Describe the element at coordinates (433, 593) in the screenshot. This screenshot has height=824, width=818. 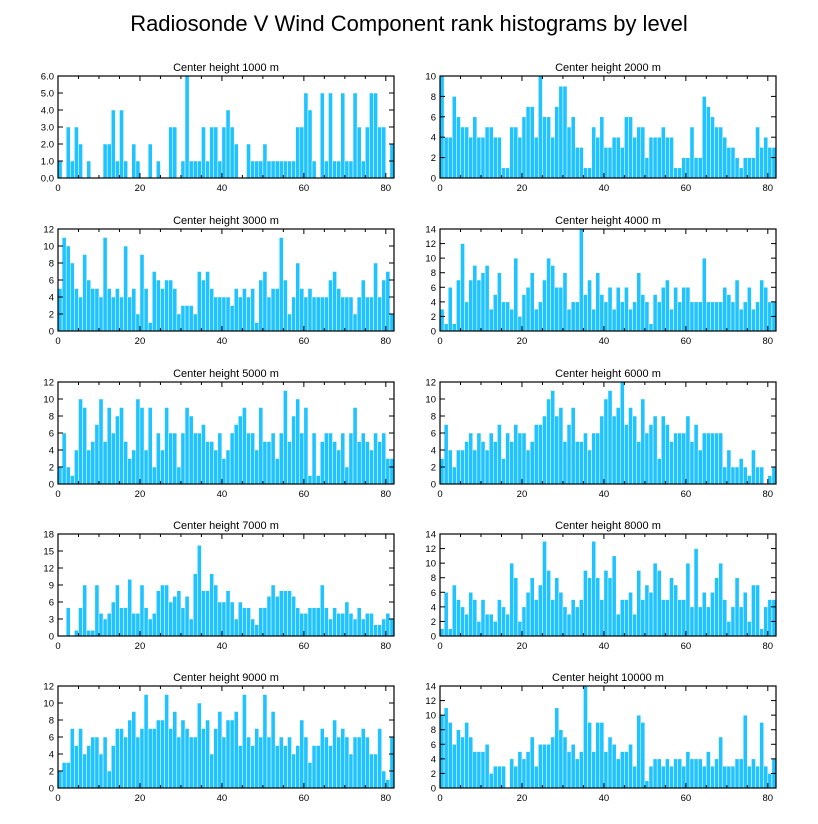
I see `y-tick-label: 6` at that location.